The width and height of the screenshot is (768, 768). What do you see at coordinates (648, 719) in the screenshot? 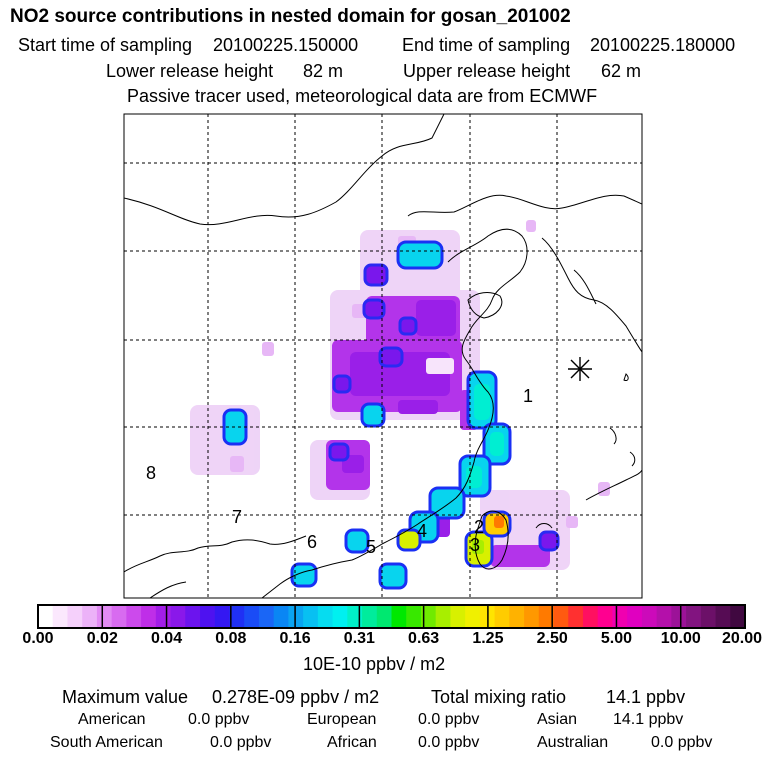
I see `region-value: 14.1 ppbv` at bounding box center [648, 719].